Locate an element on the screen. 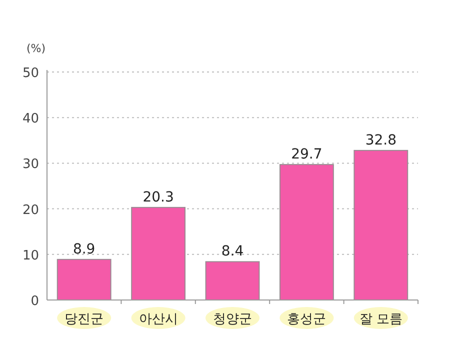  data-label: 29.7 is located at coordinates (306, 154).